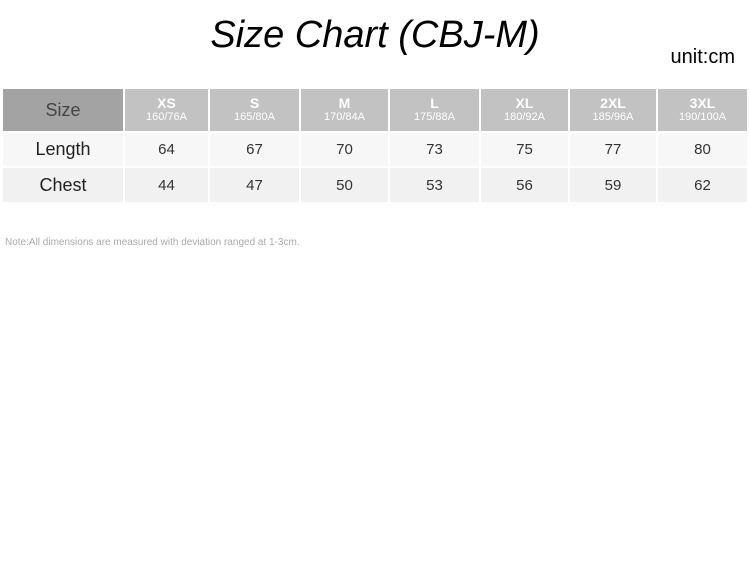 This screenshot has height=567, width=750. I want to click on height-label: 185/96A, so click(613, 117).